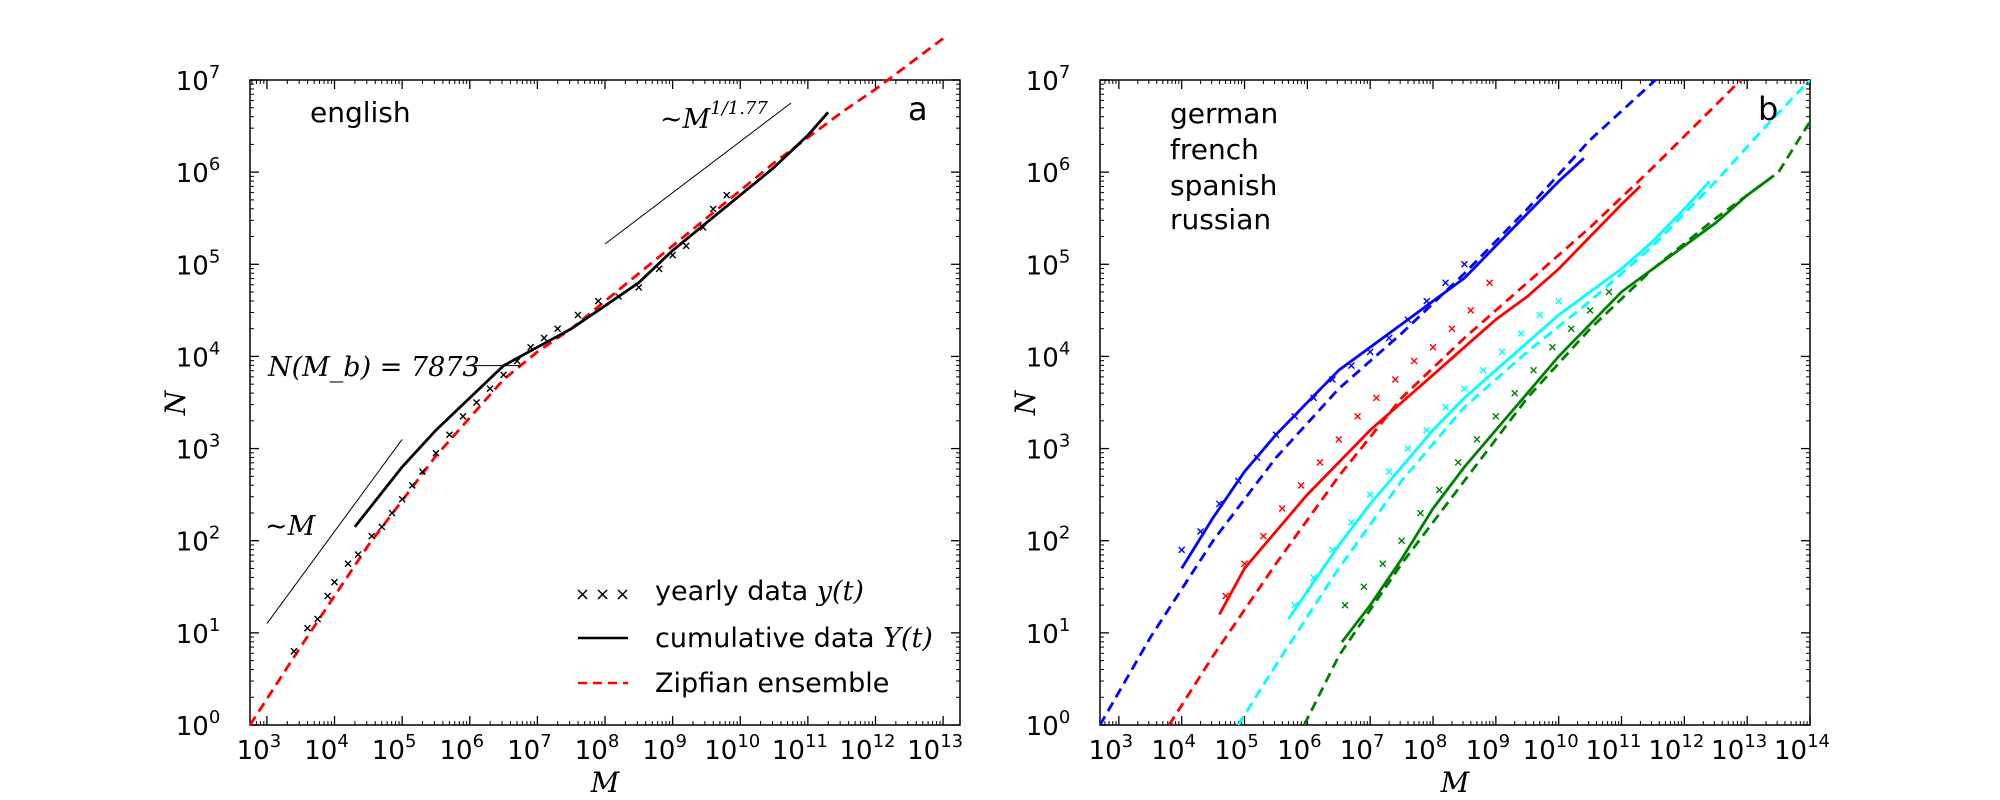 The image size is (2000, 800). Describe the element at coordinates (275, 741) in the screenshot. I see `x-tick-exp: 3` at that location.